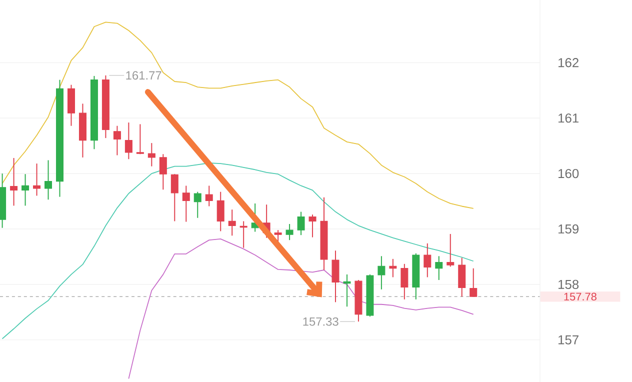  What do you see at coordinates (568, 173) in the screenshot?
I see `y-tick-label: 160` at bounding box center [568, 173].